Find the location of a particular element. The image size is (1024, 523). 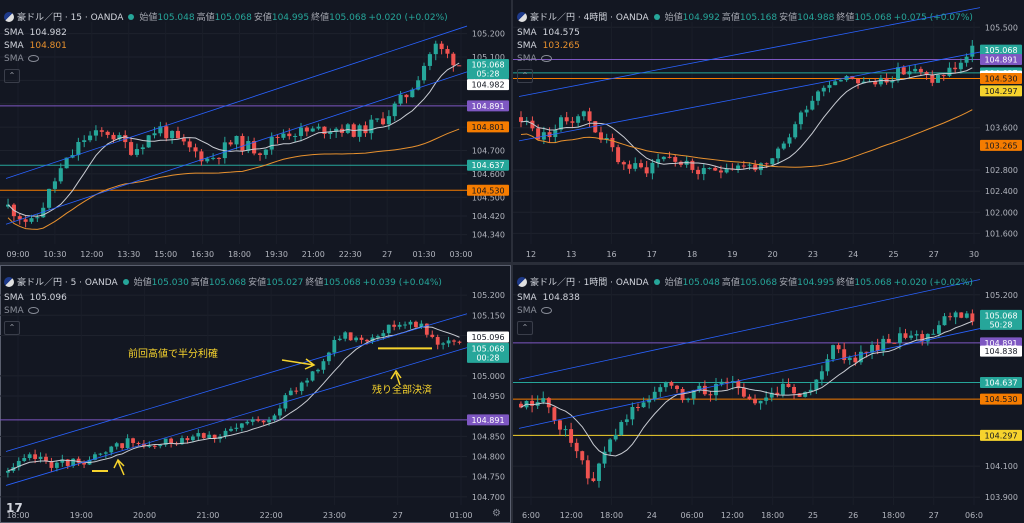

ohlc-label: 安値 is located at coordinates (788, 18).